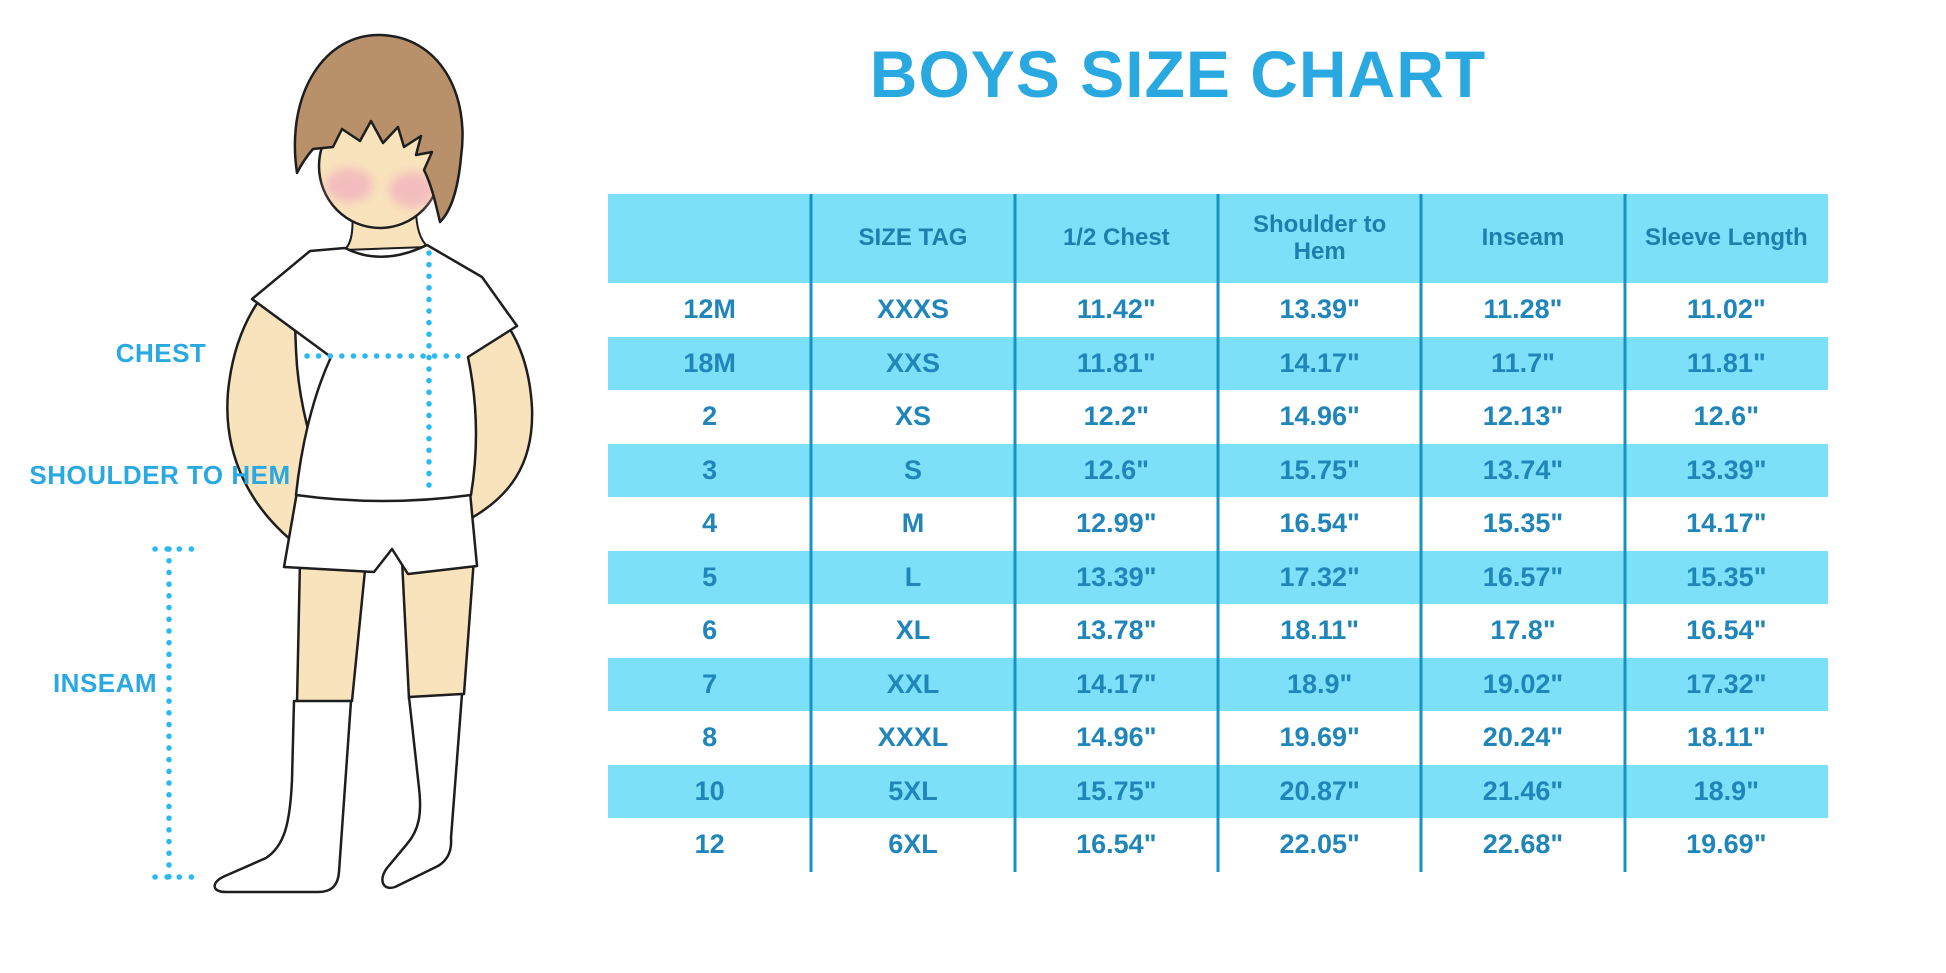 The height and width of the screenshot is (973, 1946). What do you see at coordinates (422, 791) in the screenshot?
I see `right-sock` at bounding box center [422, 791].